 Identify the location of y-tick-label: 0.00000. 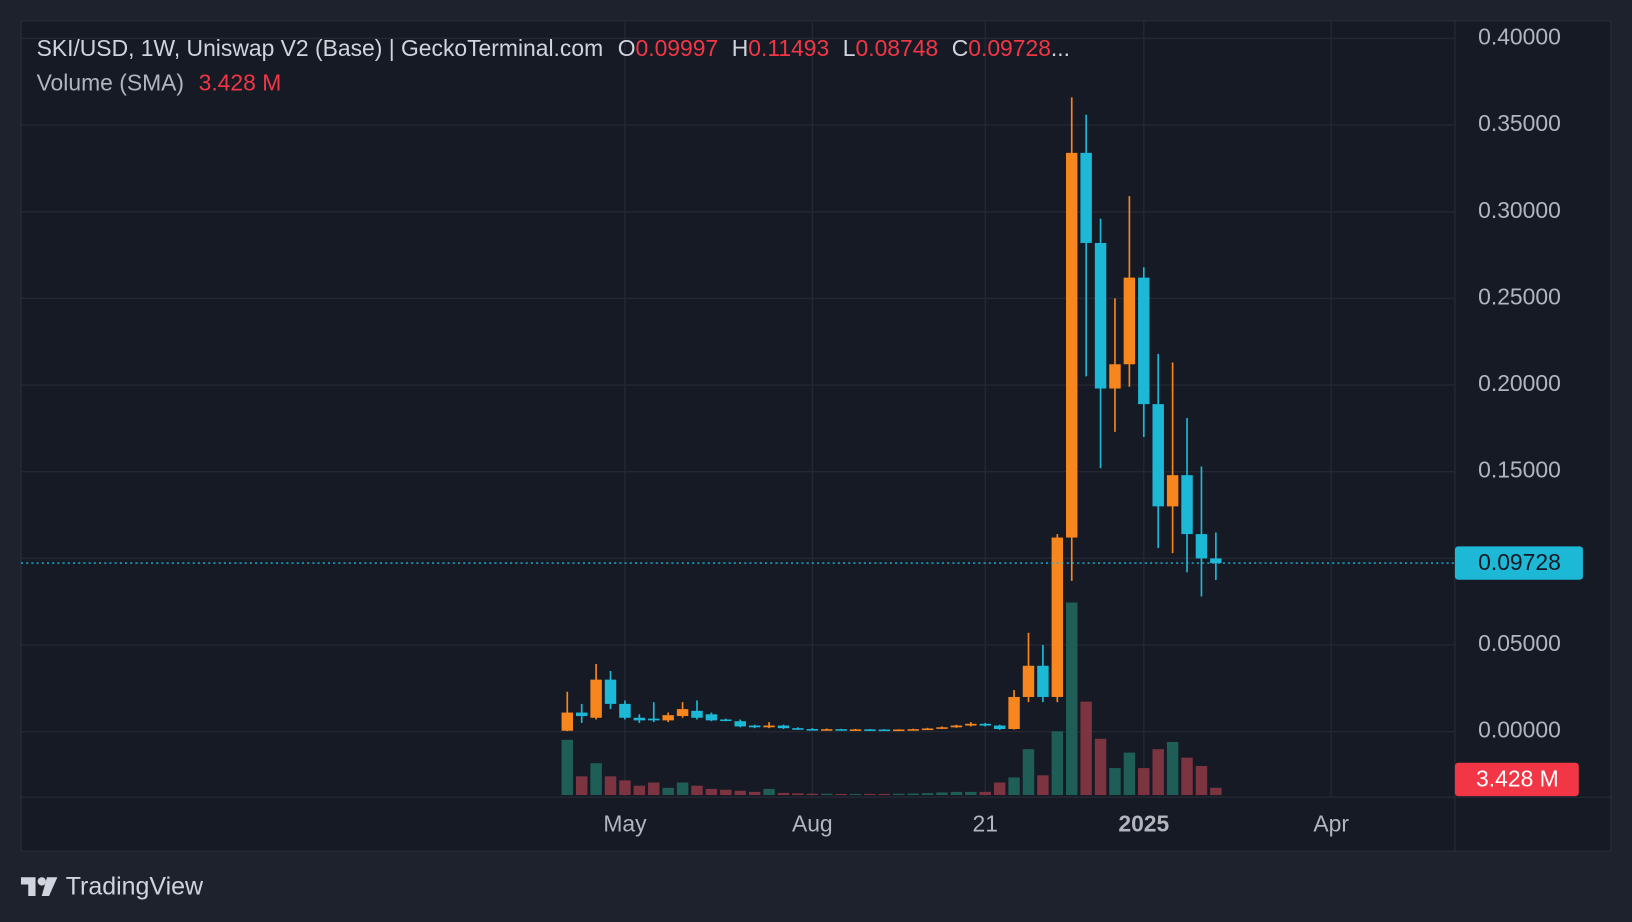
(1519, 730).